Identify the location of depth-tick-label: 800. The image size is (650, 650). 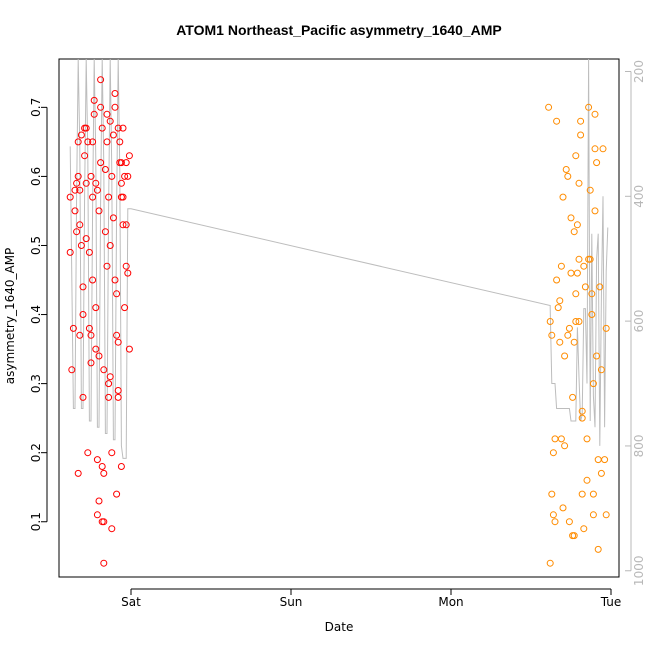
(639, 445).